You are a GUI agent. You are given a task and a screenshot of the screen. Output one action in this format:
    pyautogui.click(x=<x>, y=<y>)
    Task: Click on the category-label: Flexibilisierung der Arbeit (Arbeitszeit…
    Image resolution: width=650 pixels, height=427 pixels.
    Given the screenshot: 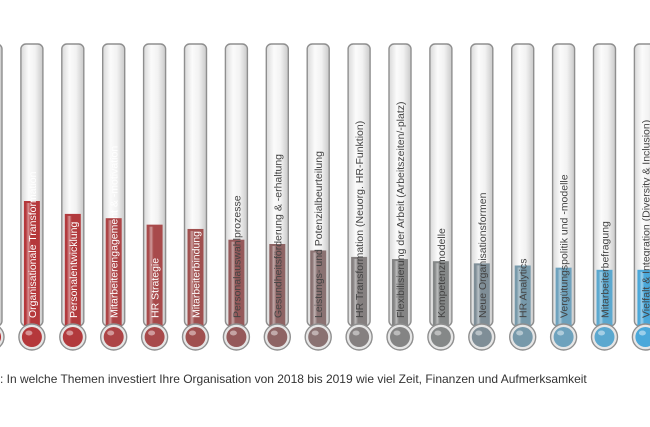 What is the action you would take?
    pyautogui.click(x=401, y=209)
    